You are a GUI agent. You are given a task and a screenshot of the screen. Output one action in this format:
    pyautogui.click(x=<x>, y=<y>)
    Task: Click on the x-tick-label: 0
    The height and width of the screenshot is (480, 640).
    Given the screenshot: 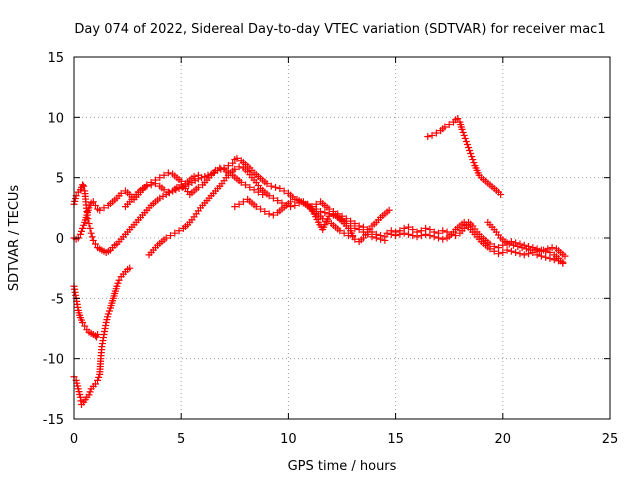 What is the action you would take?
    pyautogui.click(x=74, y=439)
    